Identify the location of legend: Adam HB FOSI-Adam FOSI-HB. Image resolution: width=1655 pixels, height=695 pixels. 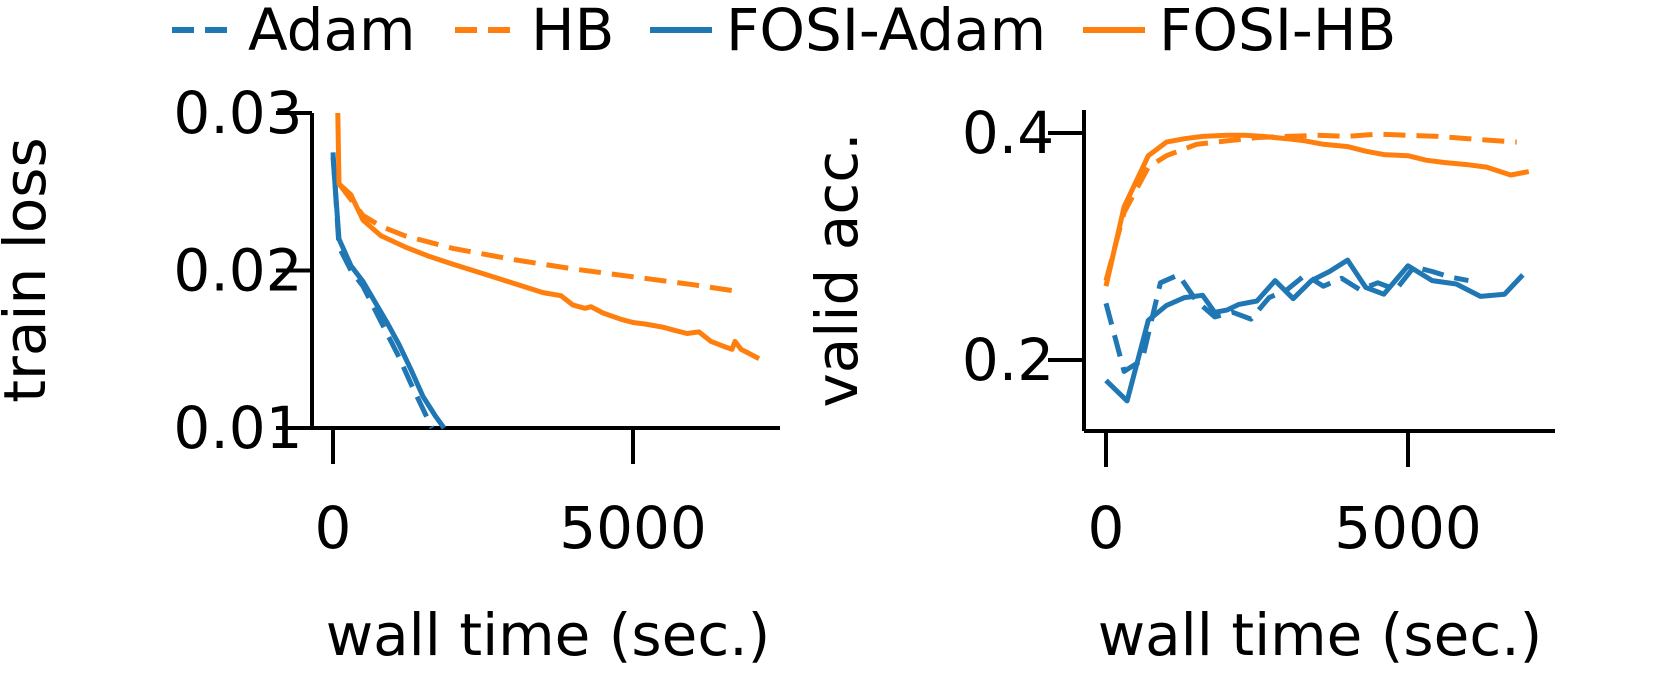
(784, 32).